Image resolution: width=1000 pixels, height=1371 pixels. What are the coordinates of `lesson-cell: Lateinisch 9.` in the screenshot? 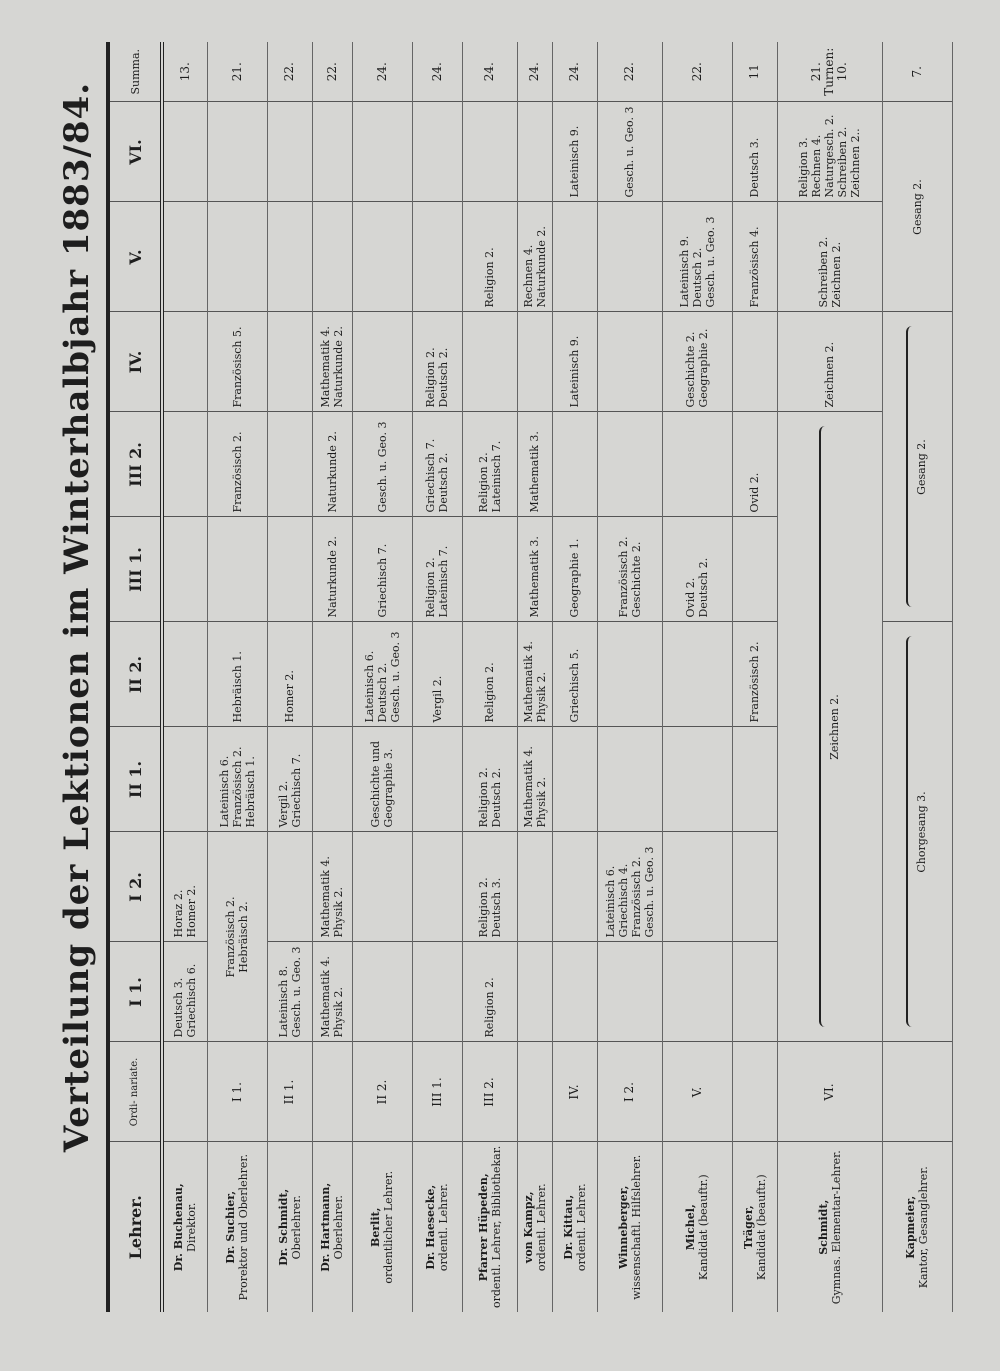 It's located at (574, 362).